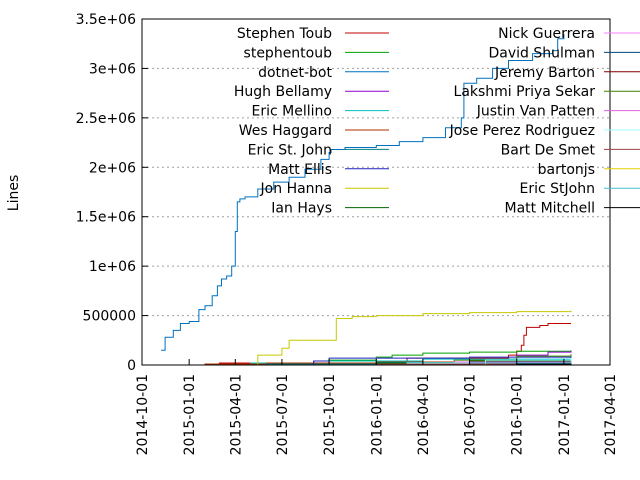 The height and width of the screenshot is (480, 640). What do you see at coordinates (300, 170) in the screenshot?
I see `legend-label: Matt Ellis` at bounding box center [300, 170].